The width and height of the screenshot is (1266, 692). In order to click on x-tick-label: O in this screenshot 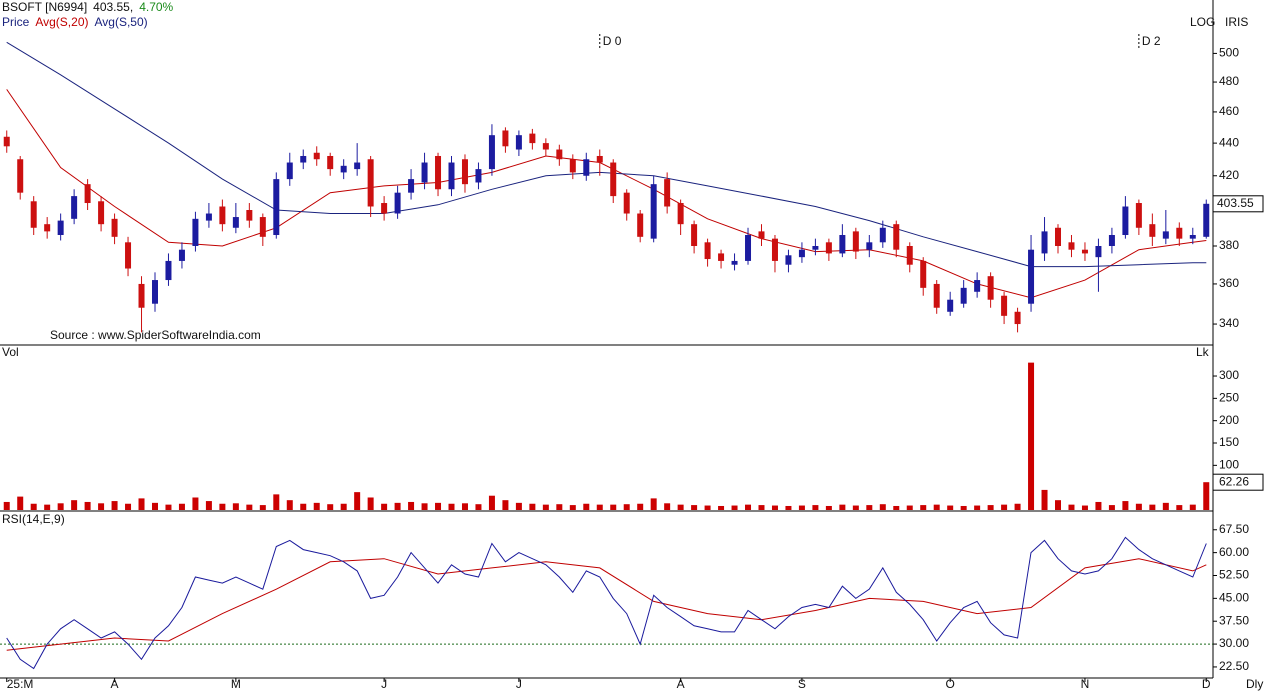, I will do `click(950, 684)`.